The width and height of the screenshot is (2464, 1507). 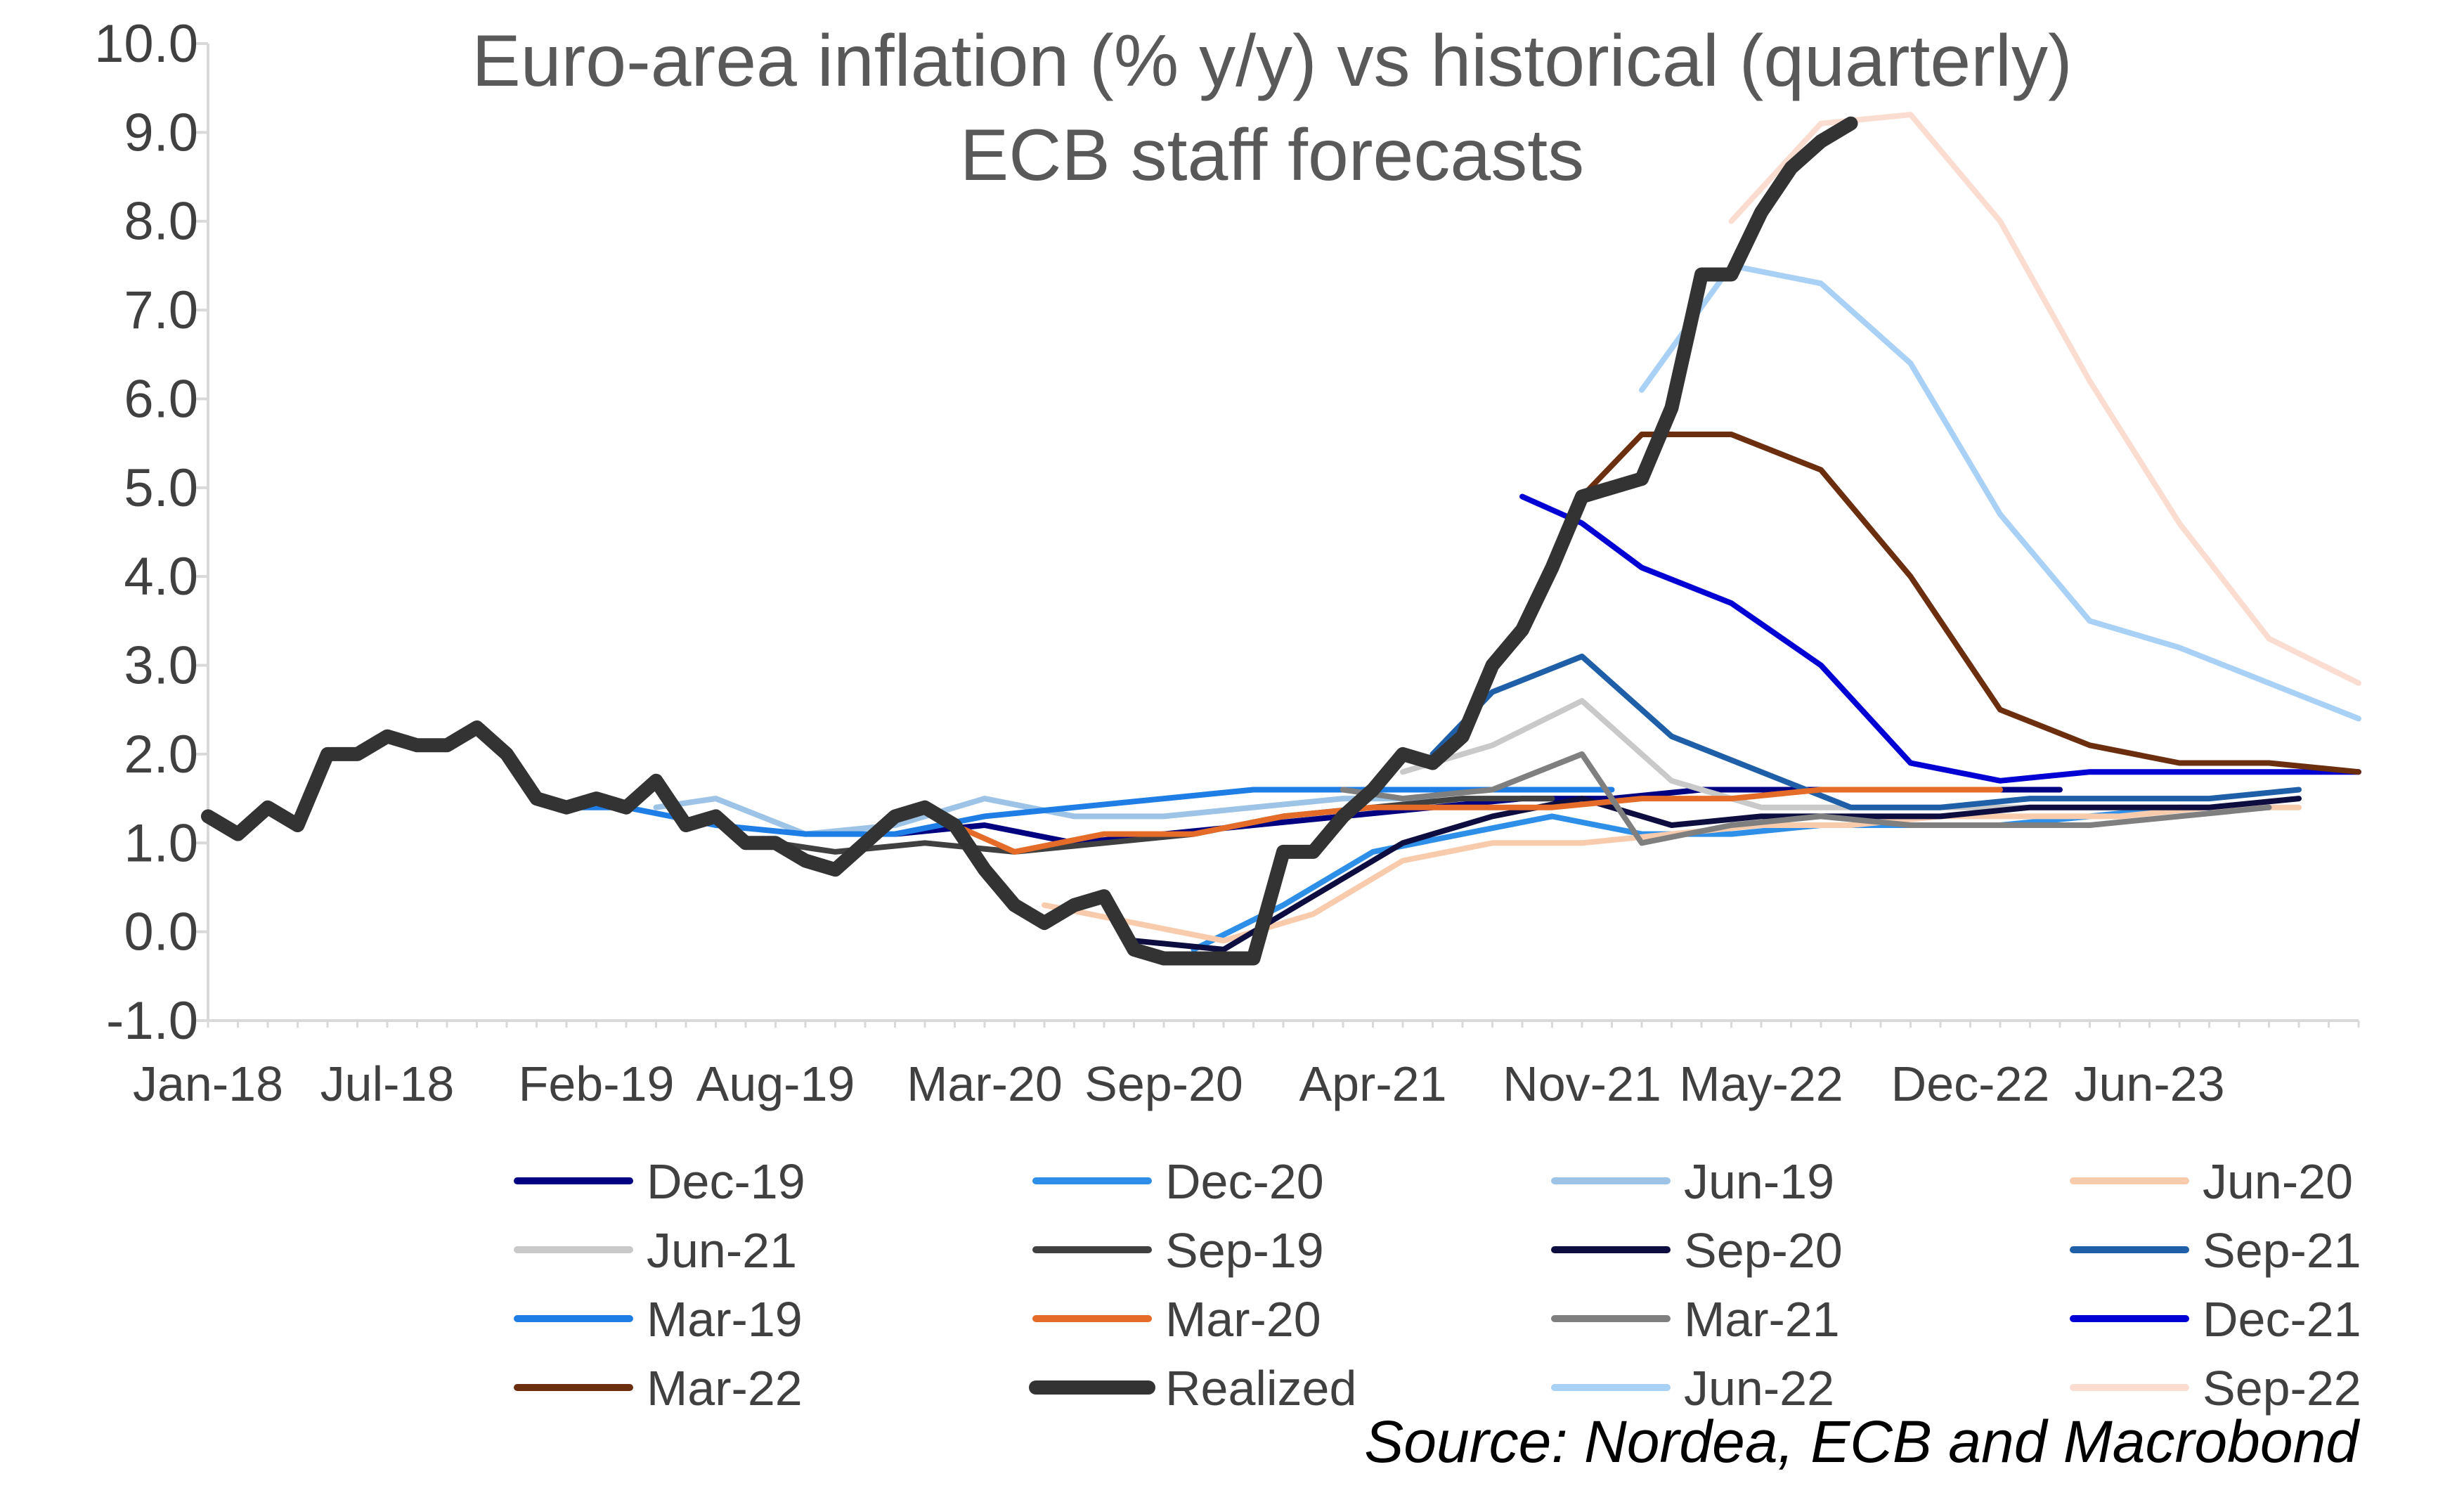 I want to click on y-tick-label: 1.0, so click(x=161, y=843).